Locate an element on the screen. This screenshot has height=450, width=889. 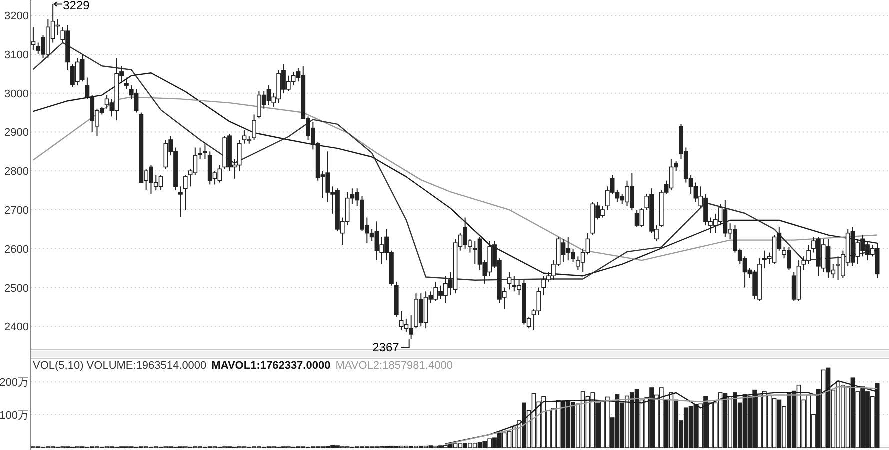
annotation: 2367 is located at coordinates (386, 347).